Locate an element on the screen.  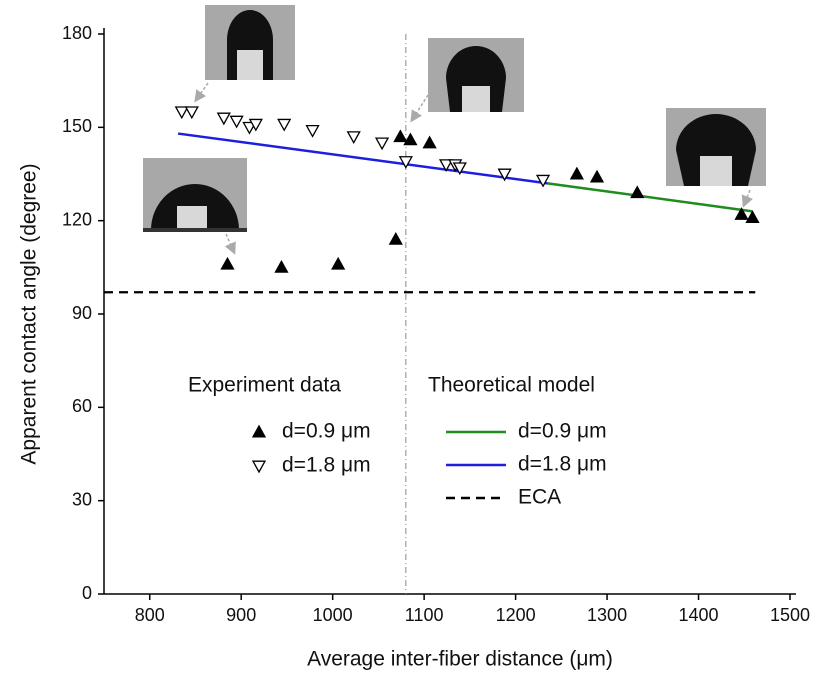
y-tick-label: 150 is located at coordinates (77, 126).